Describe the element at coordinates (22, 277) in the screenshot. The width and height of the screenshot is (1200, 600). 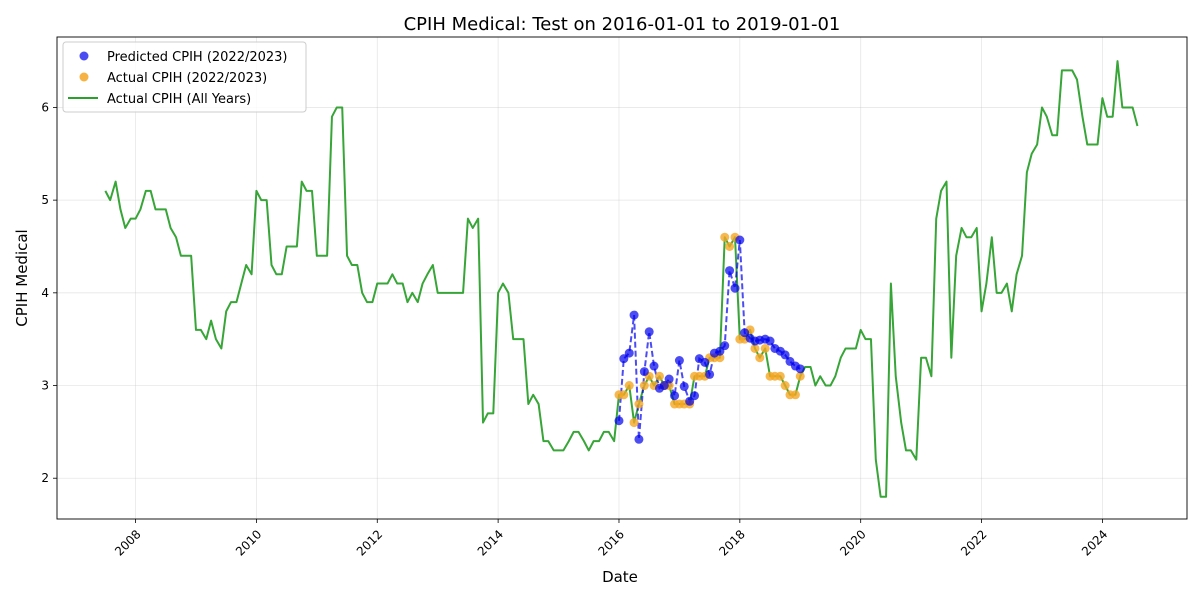
I see `y-axis-label: CPIH Medical` at that location.